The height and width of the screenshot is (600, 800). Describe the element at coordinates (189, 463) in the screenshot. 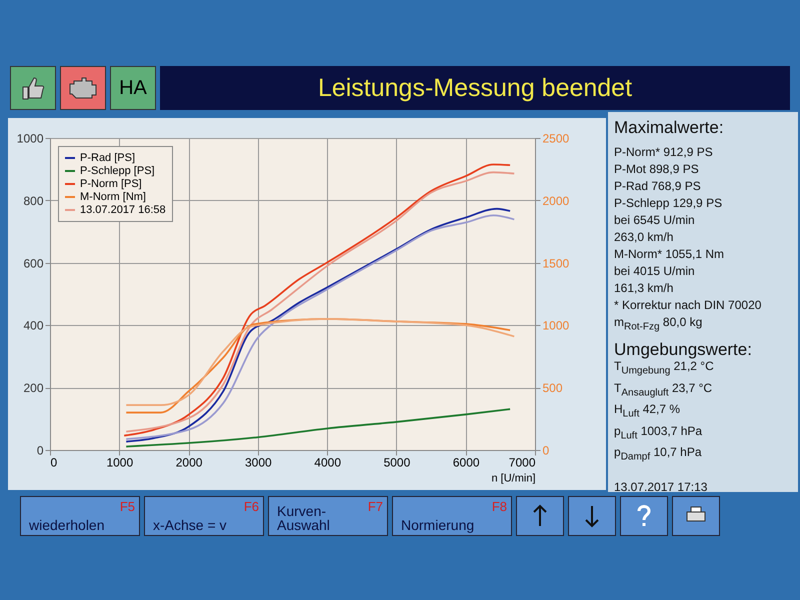

I see `x-tick-label: 2000` at that location.